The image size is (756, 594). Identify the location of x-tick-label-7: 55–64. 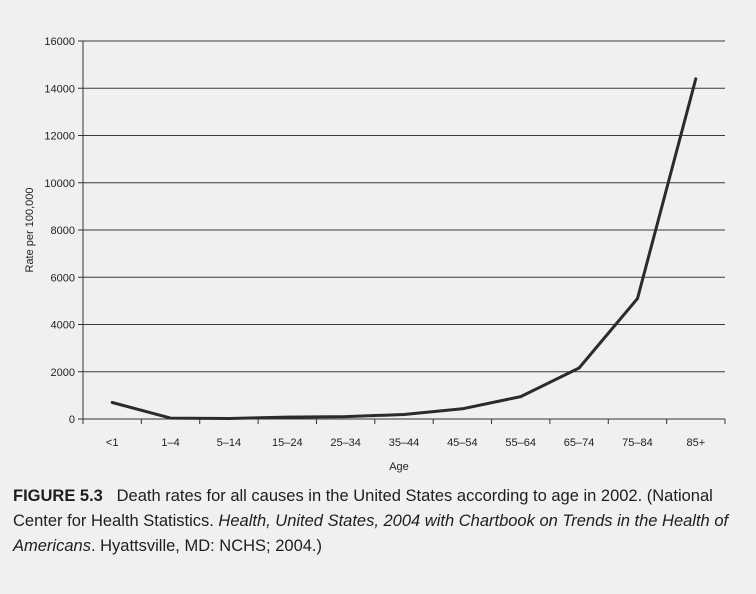
(520, 443).